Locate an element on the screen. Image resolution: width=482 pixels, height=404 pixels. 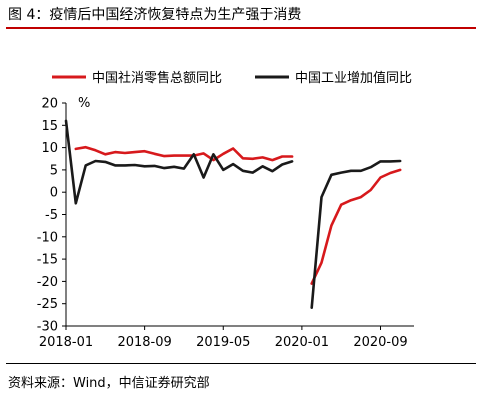
x-tick-label: 2018-01 is located at coordinates (66, 342).